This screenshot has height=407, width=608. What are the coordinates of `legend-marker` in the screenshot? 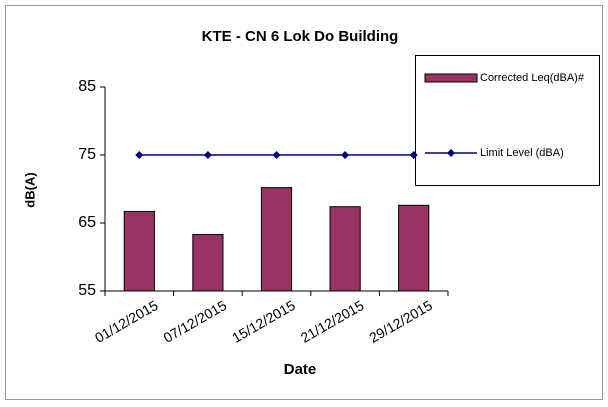 It's located at (451, 153).